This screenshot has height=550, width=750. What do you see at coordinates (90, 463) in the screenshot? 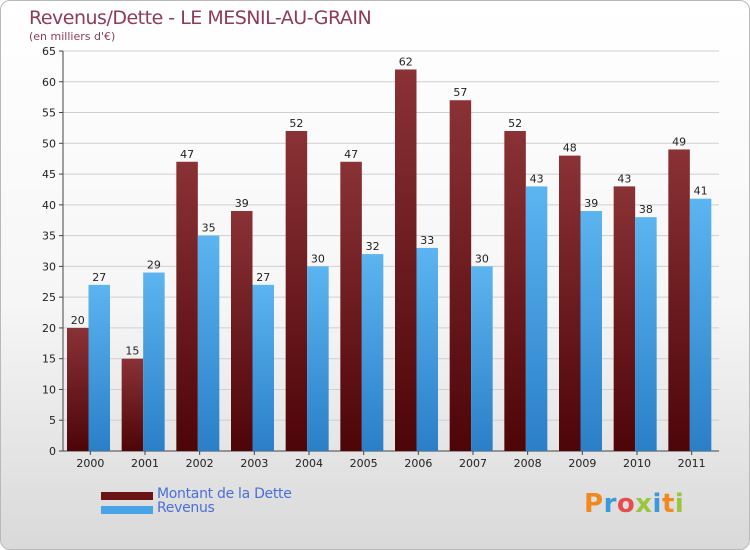
I see `x-tick-label: 2000` at bounding box center [90, 463].